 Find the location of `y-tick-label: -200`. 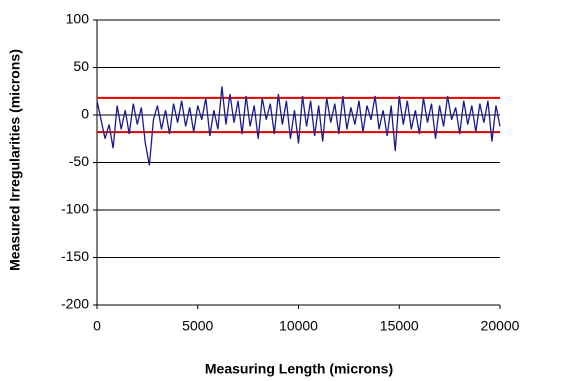

y-tick-label: -200 is located at coordinates (75, 304).